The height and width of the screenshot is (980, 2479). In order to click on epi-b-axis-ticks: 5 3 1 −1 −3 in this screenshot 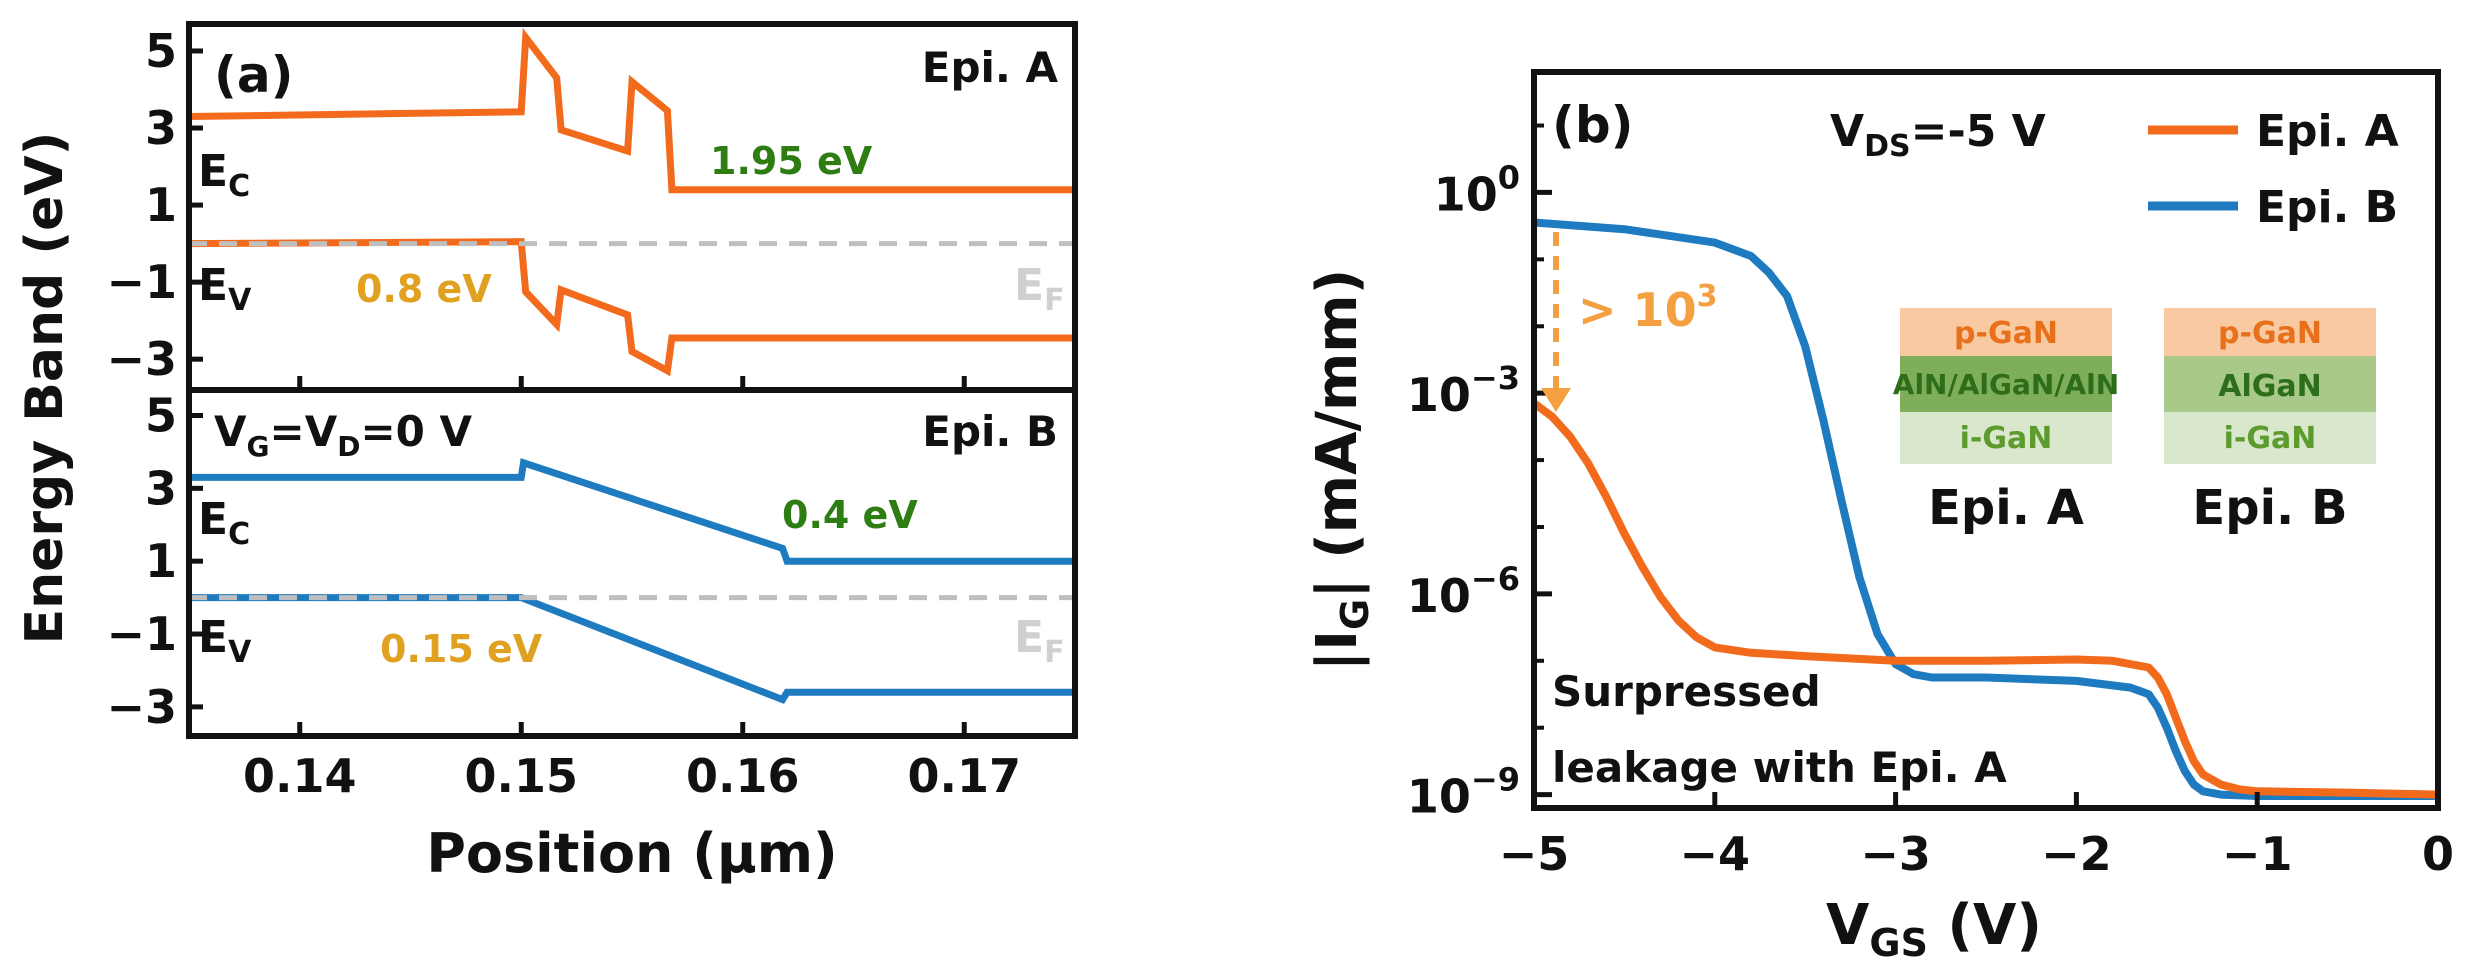, I will do `click(154, 561)`.